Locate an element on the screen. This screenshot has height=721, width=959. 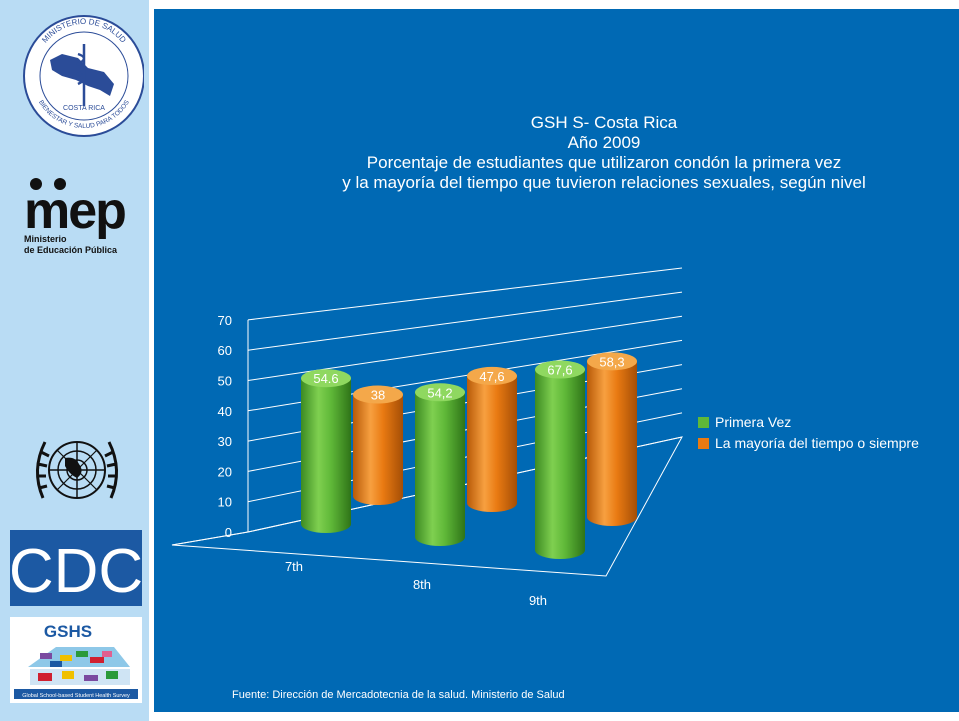
data-label: 67,6 is located at coordinates (559, 370).